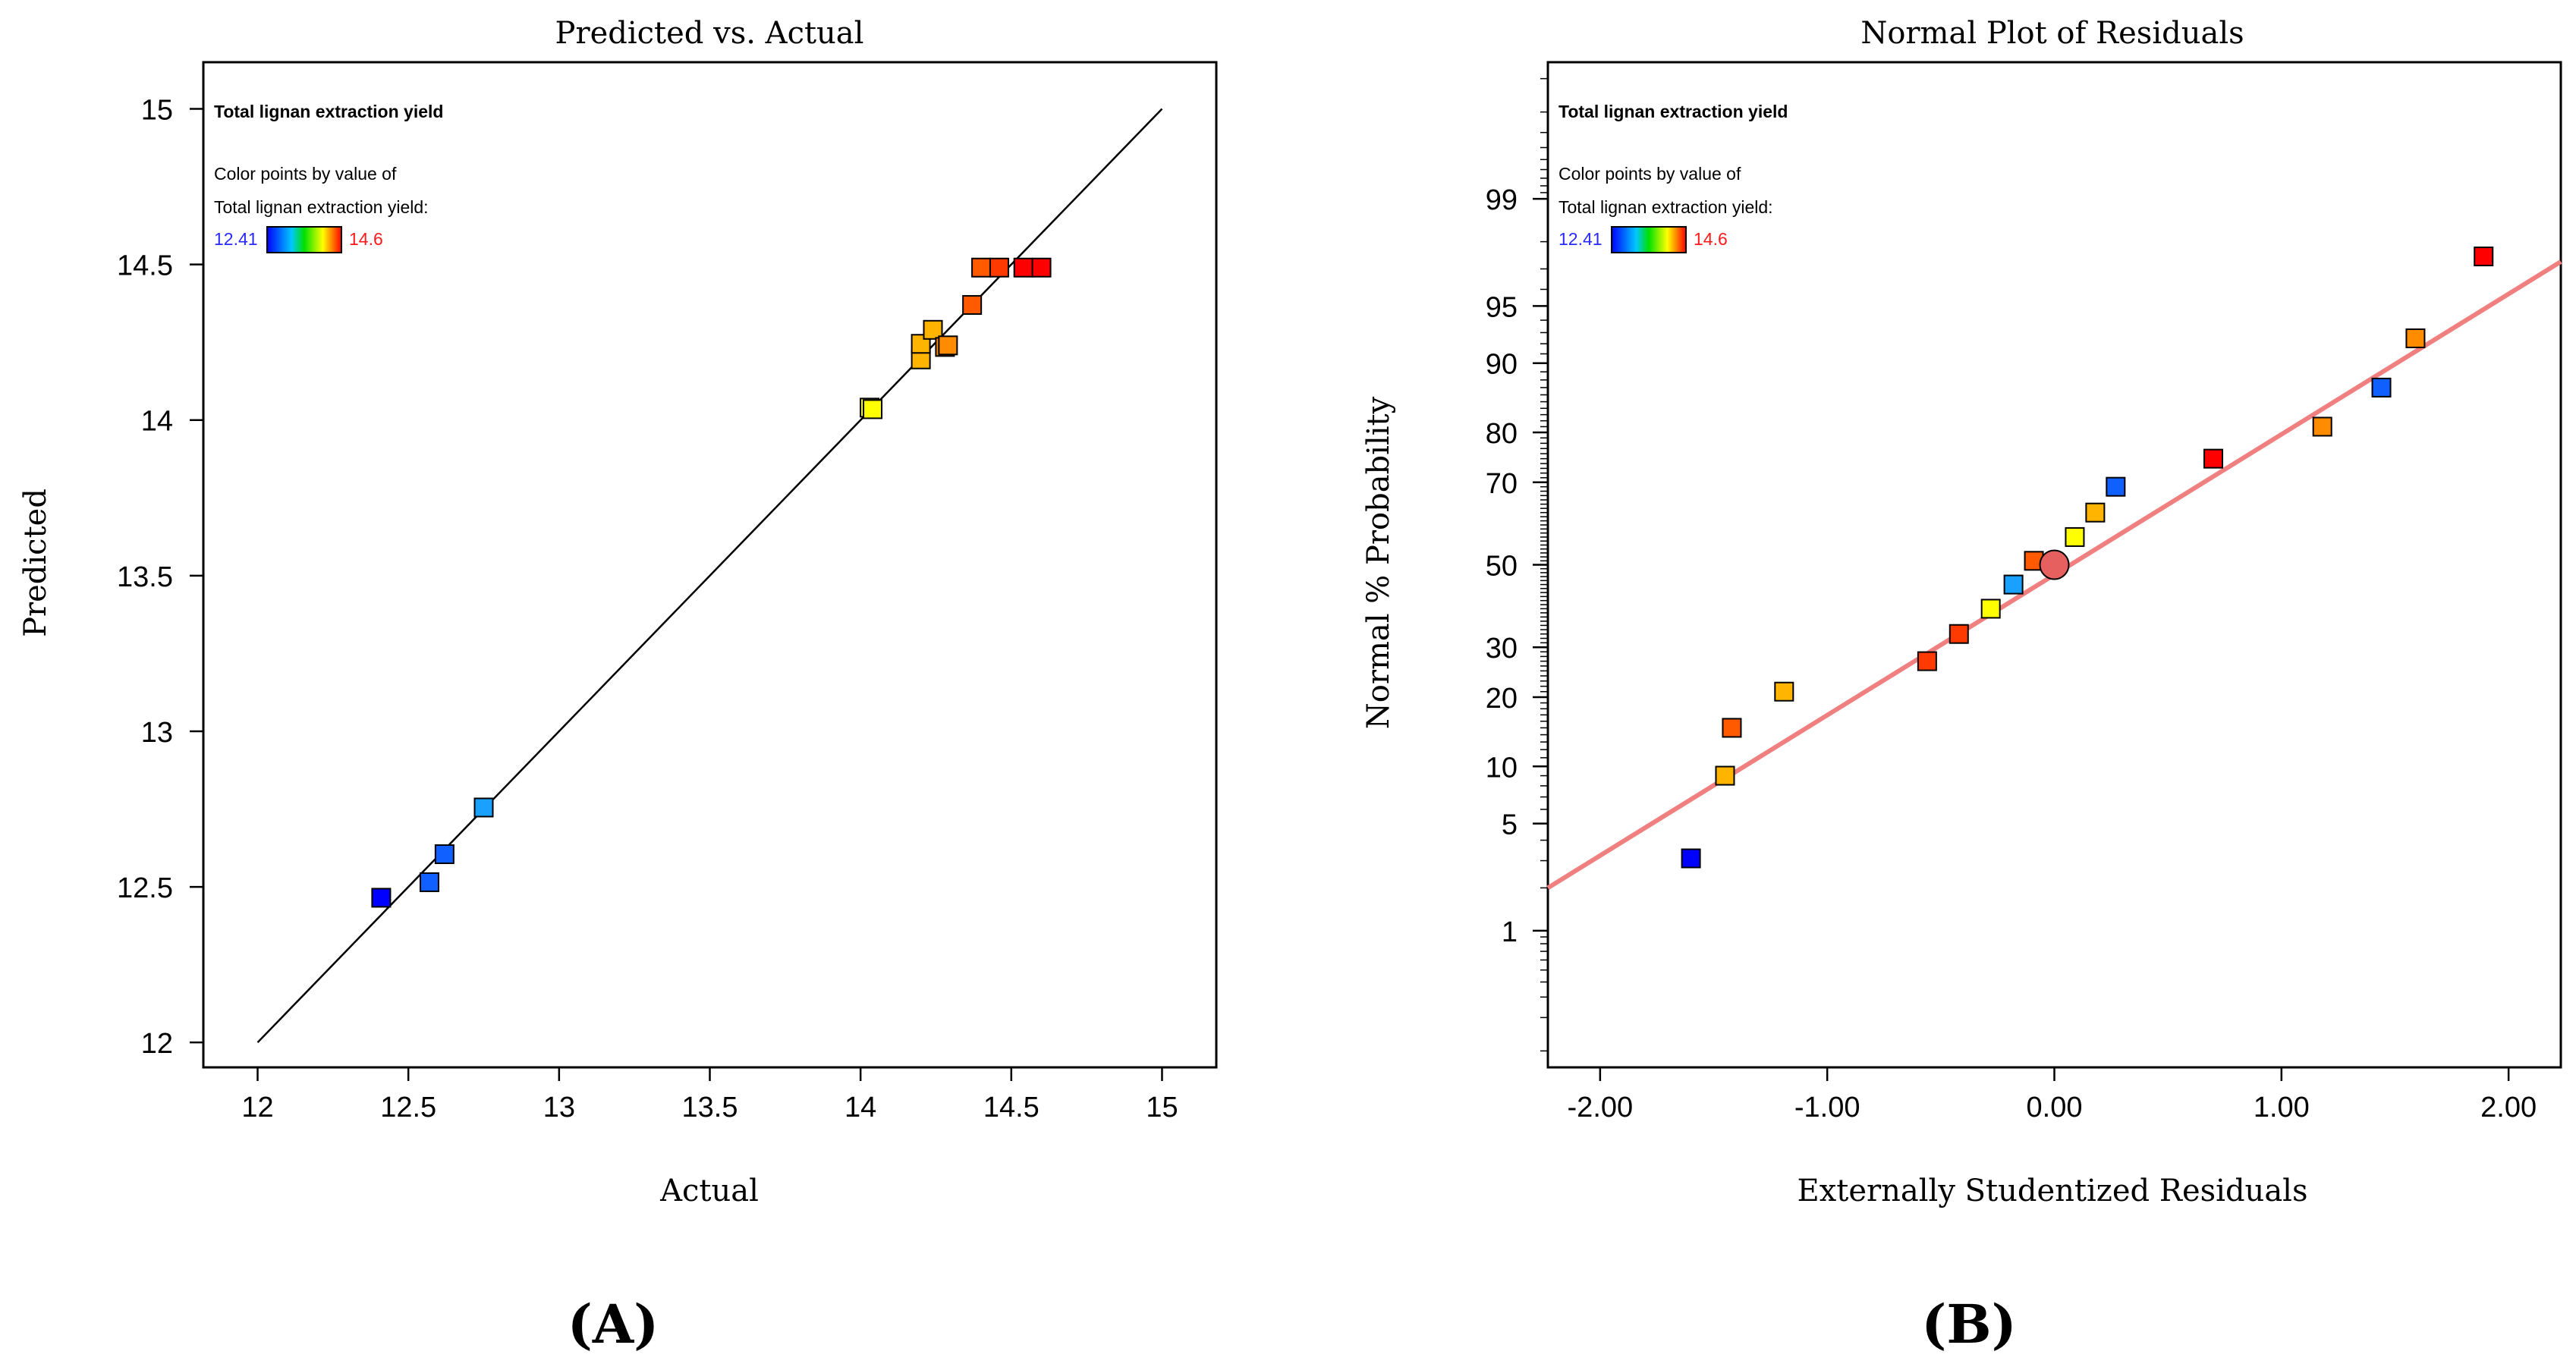  I want to click on panel-b-x-tick-label: 2.00, so click(2508, 1107).